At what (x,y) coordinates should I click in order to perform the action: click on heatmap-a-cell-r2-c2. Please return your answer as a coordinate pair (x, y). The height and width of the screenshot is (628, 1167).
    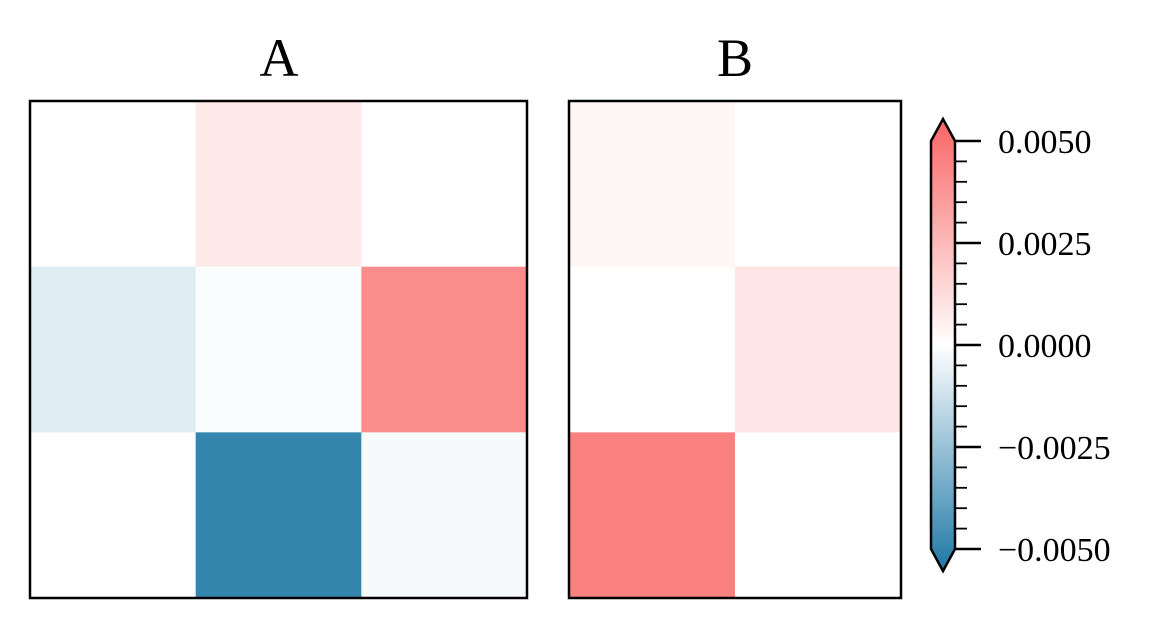
    Looking at the image, I should click on (444, 515).